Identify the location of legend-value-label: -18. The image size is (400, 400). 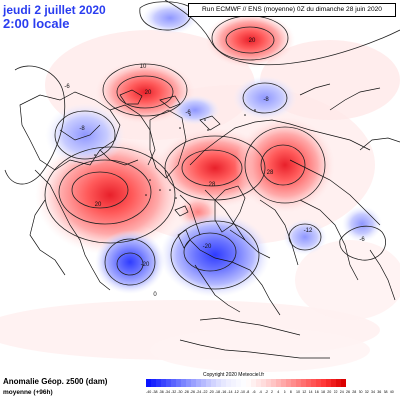
(217, 392).